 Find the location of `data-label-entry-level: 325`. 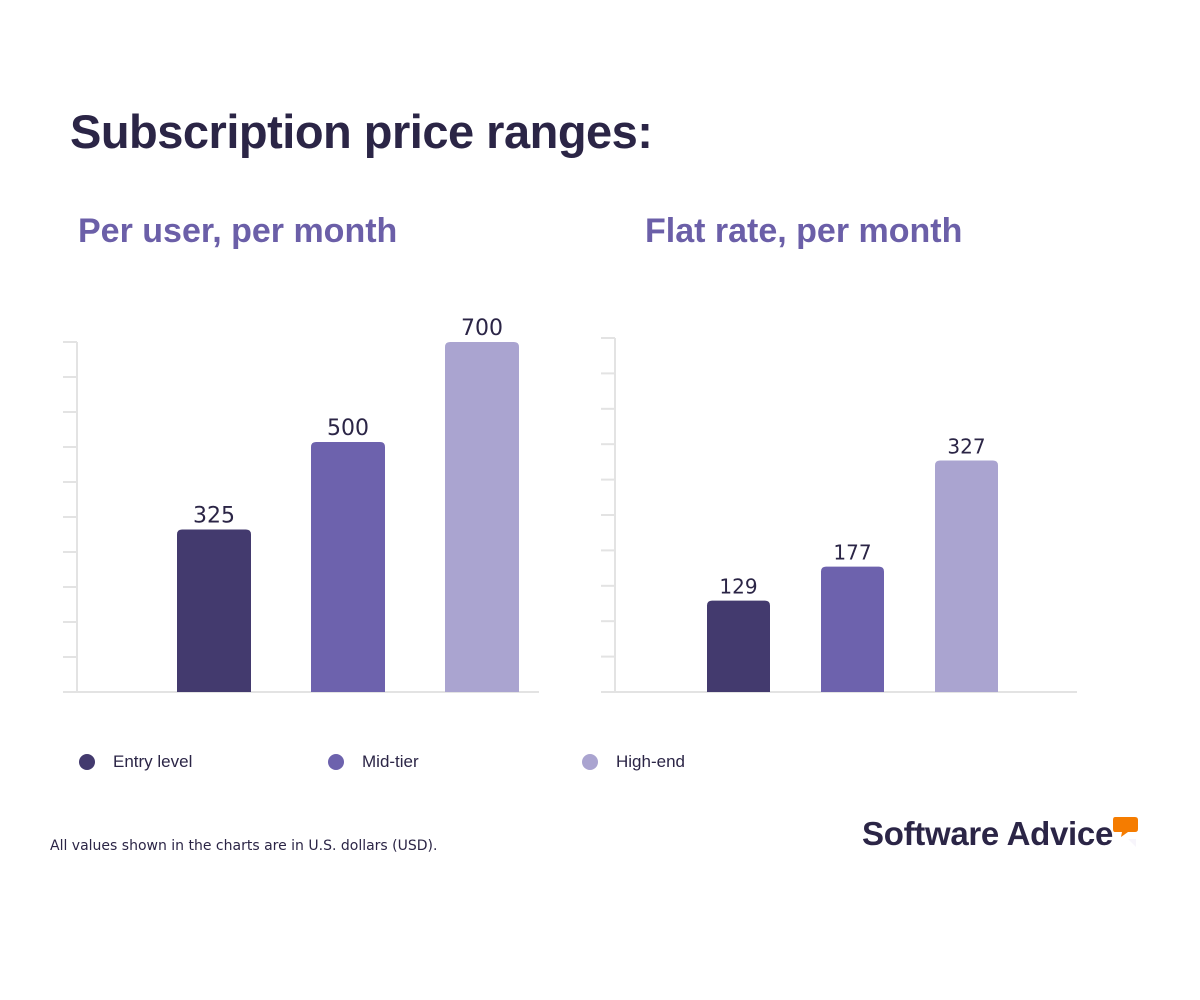

data-label-entry-level: 325 is located at coordinates (214, 516).